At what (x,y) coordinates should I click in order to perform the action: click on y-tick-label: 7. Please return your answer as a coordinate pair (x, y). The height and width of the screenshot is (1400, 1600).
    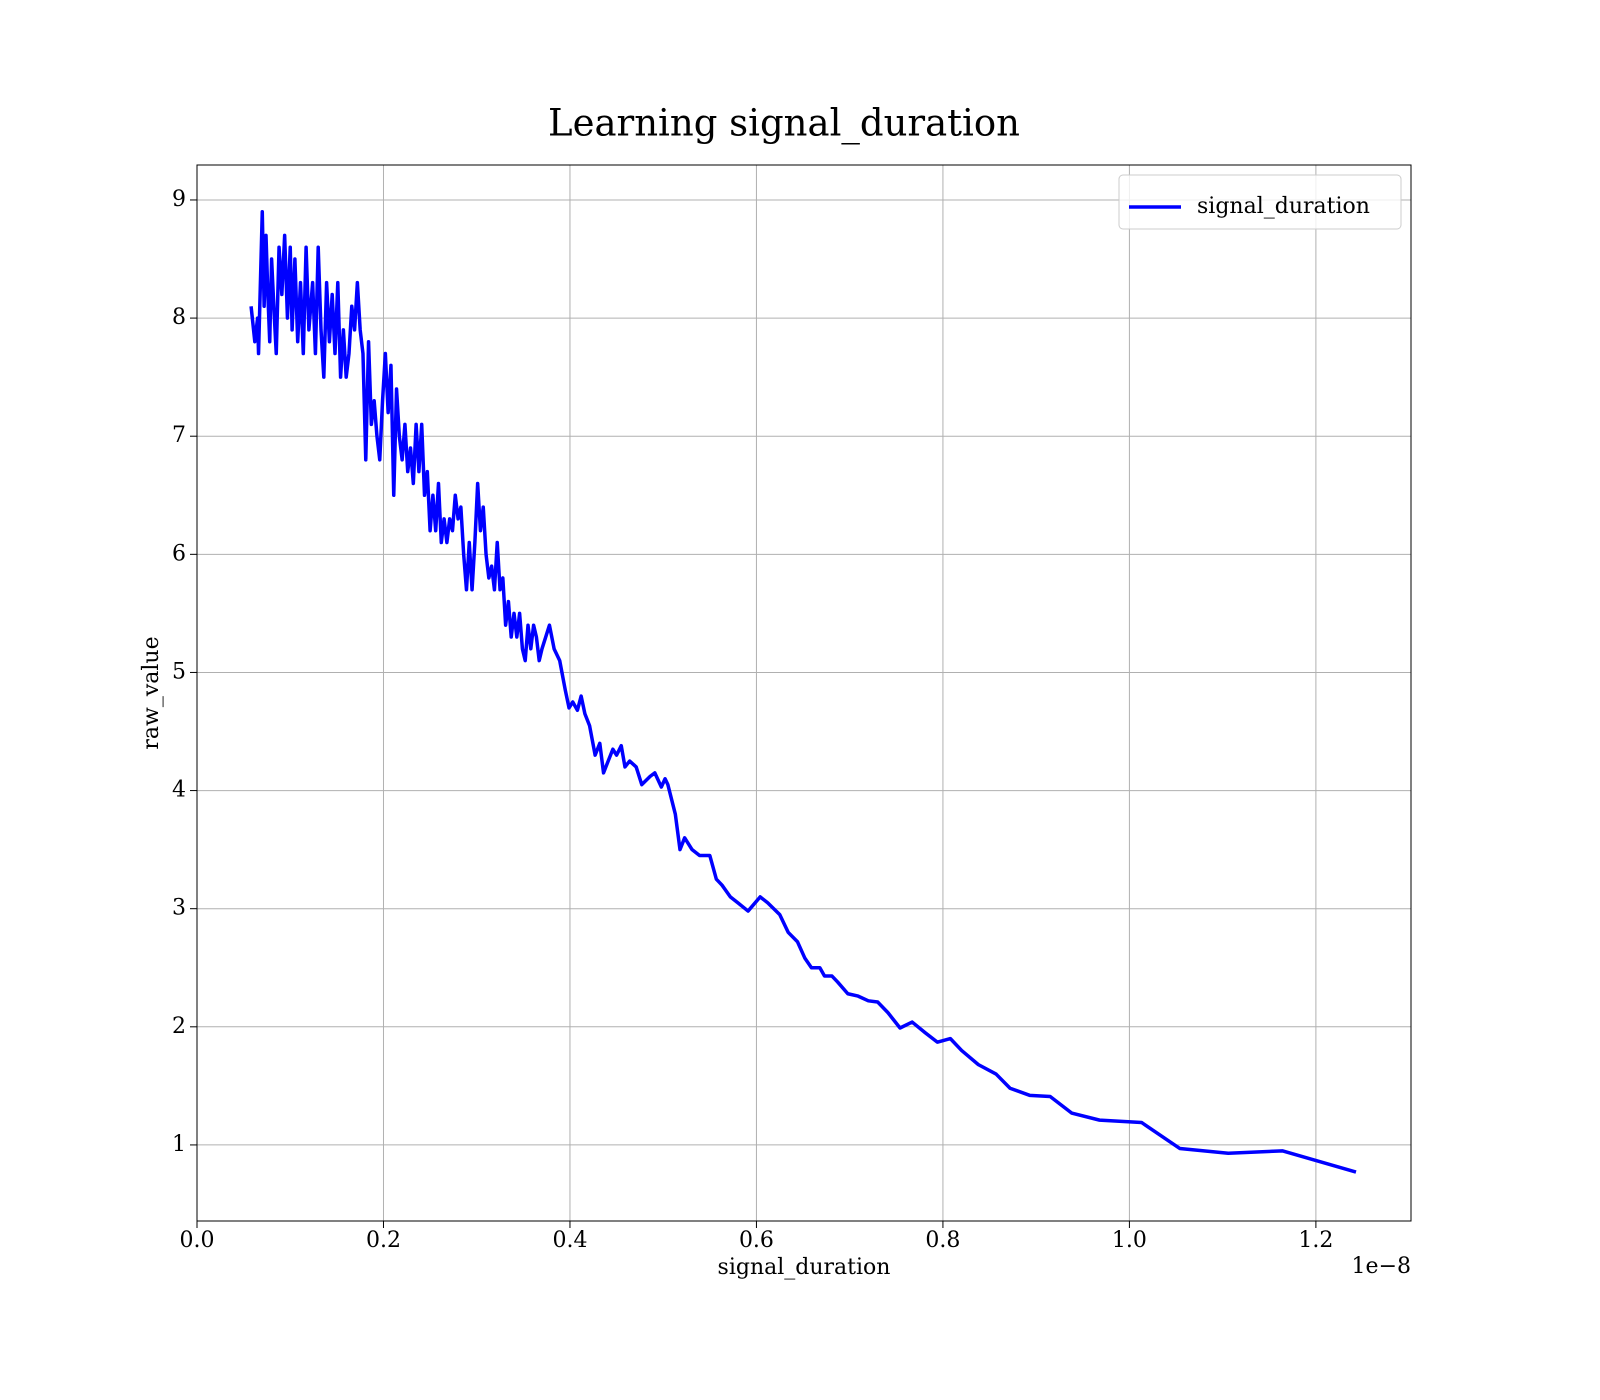
    Looking at the image, I should click on (179, 435).